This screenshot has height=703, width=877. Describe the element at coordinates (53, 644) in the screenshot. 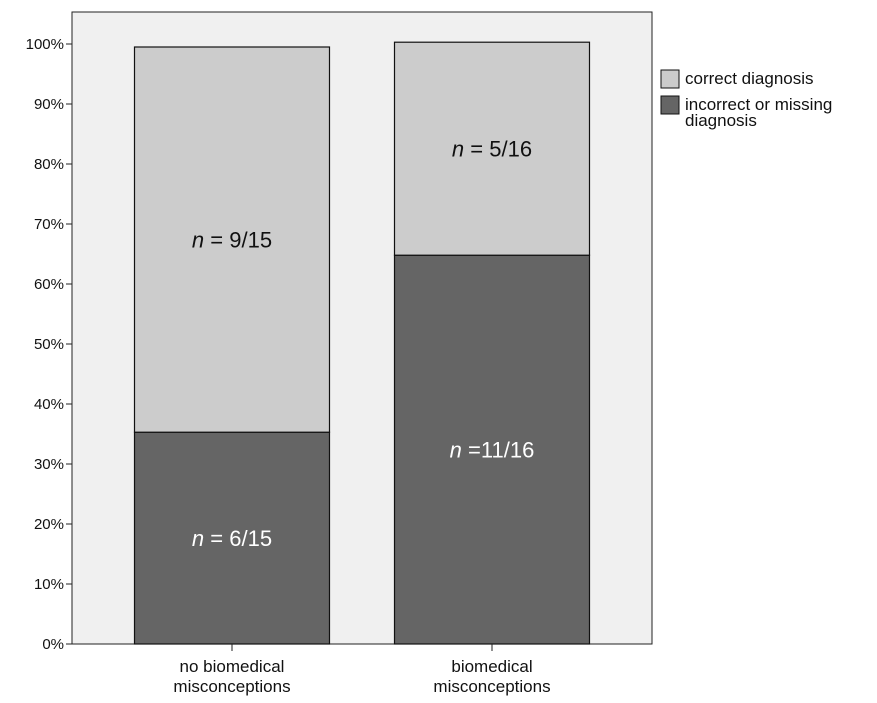

I see `y-tick-label: 0%` at that location.